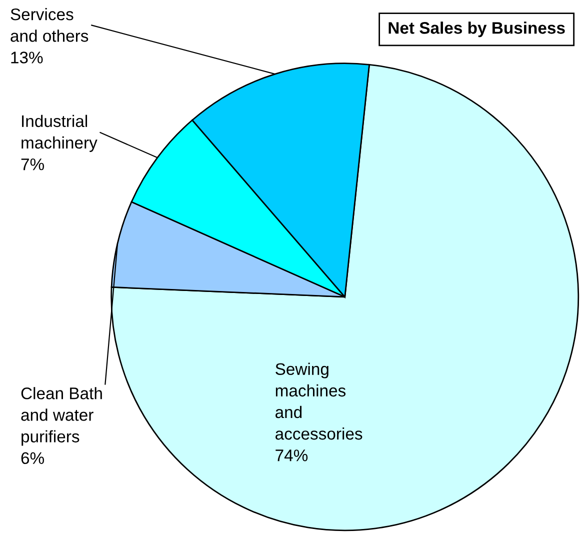 Image resolution: width=586 pixels, height=534 pixels. I want to click on data-label: 74%, so click(292, 456).